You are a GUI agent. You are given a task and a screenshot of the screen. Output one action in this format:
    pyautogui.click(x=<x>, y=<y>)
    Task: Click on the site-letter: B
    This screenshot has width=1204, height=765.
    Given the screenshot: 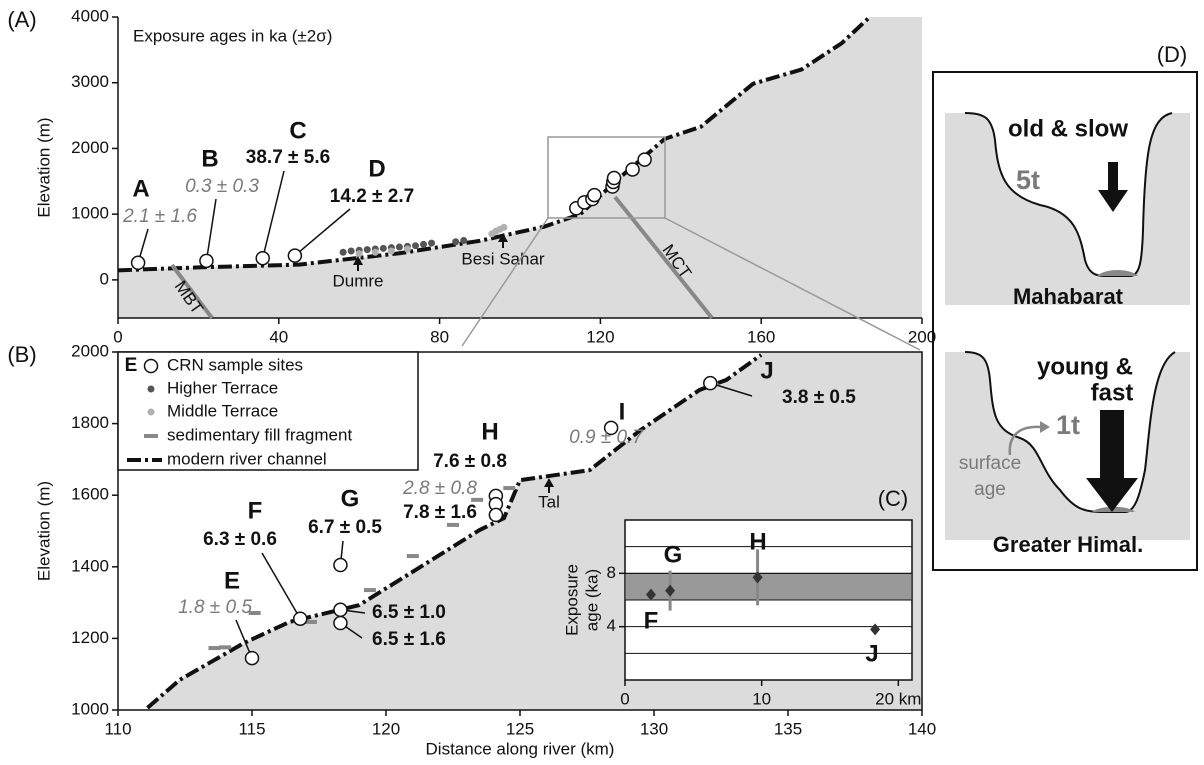 What is the action you would take?
    pyautogui.click(x=209, y=158)
    